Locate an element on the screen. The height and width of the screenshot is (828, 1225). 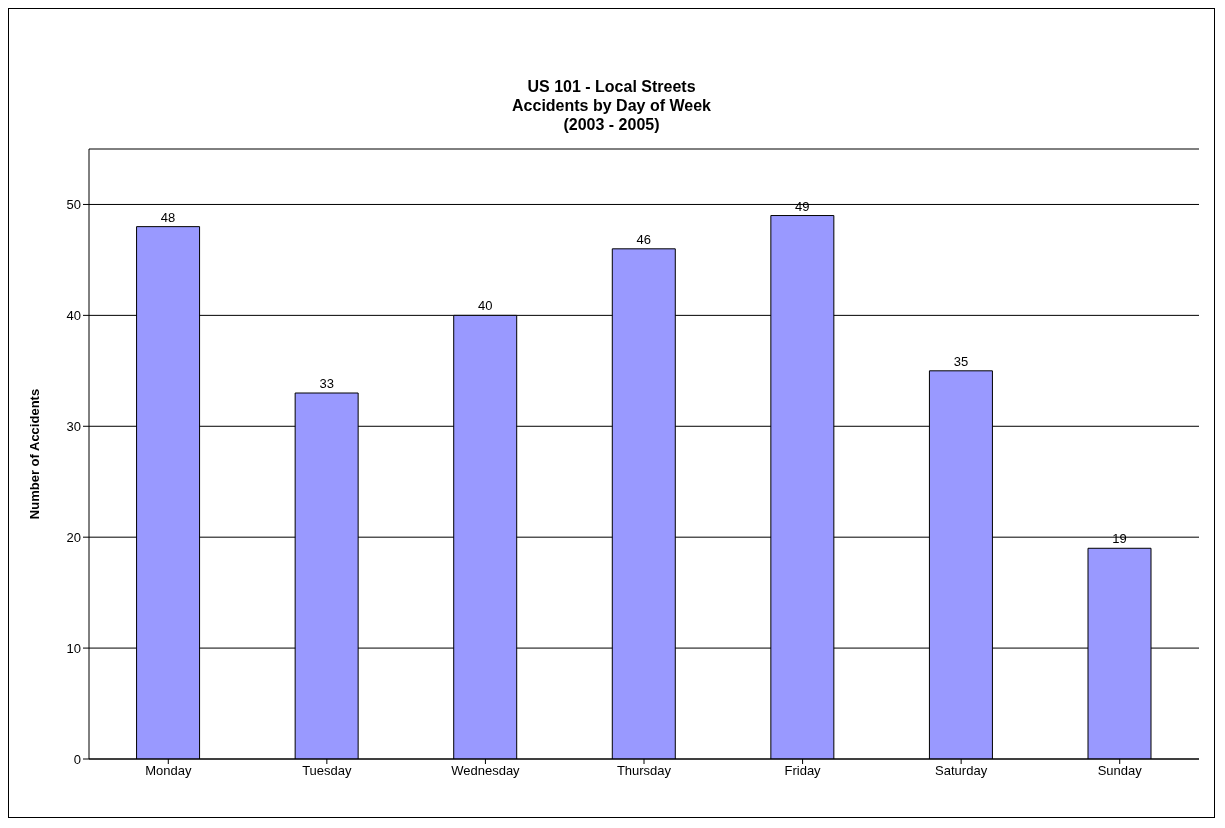
x-tick-label: Wednesday is located at coordinates (486, 771).